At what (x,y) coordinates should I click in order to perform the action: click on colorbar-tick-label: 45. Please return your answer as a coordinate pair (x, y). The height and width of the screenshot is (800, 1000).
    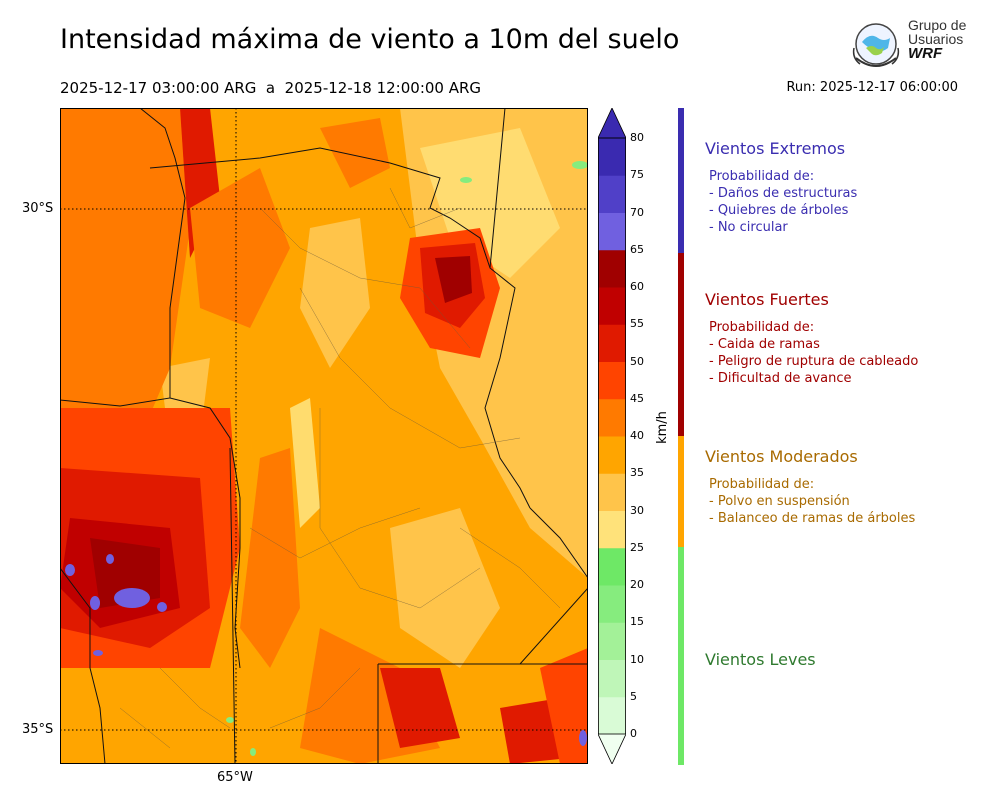
    Looking at the image, I should click on (637, 398).